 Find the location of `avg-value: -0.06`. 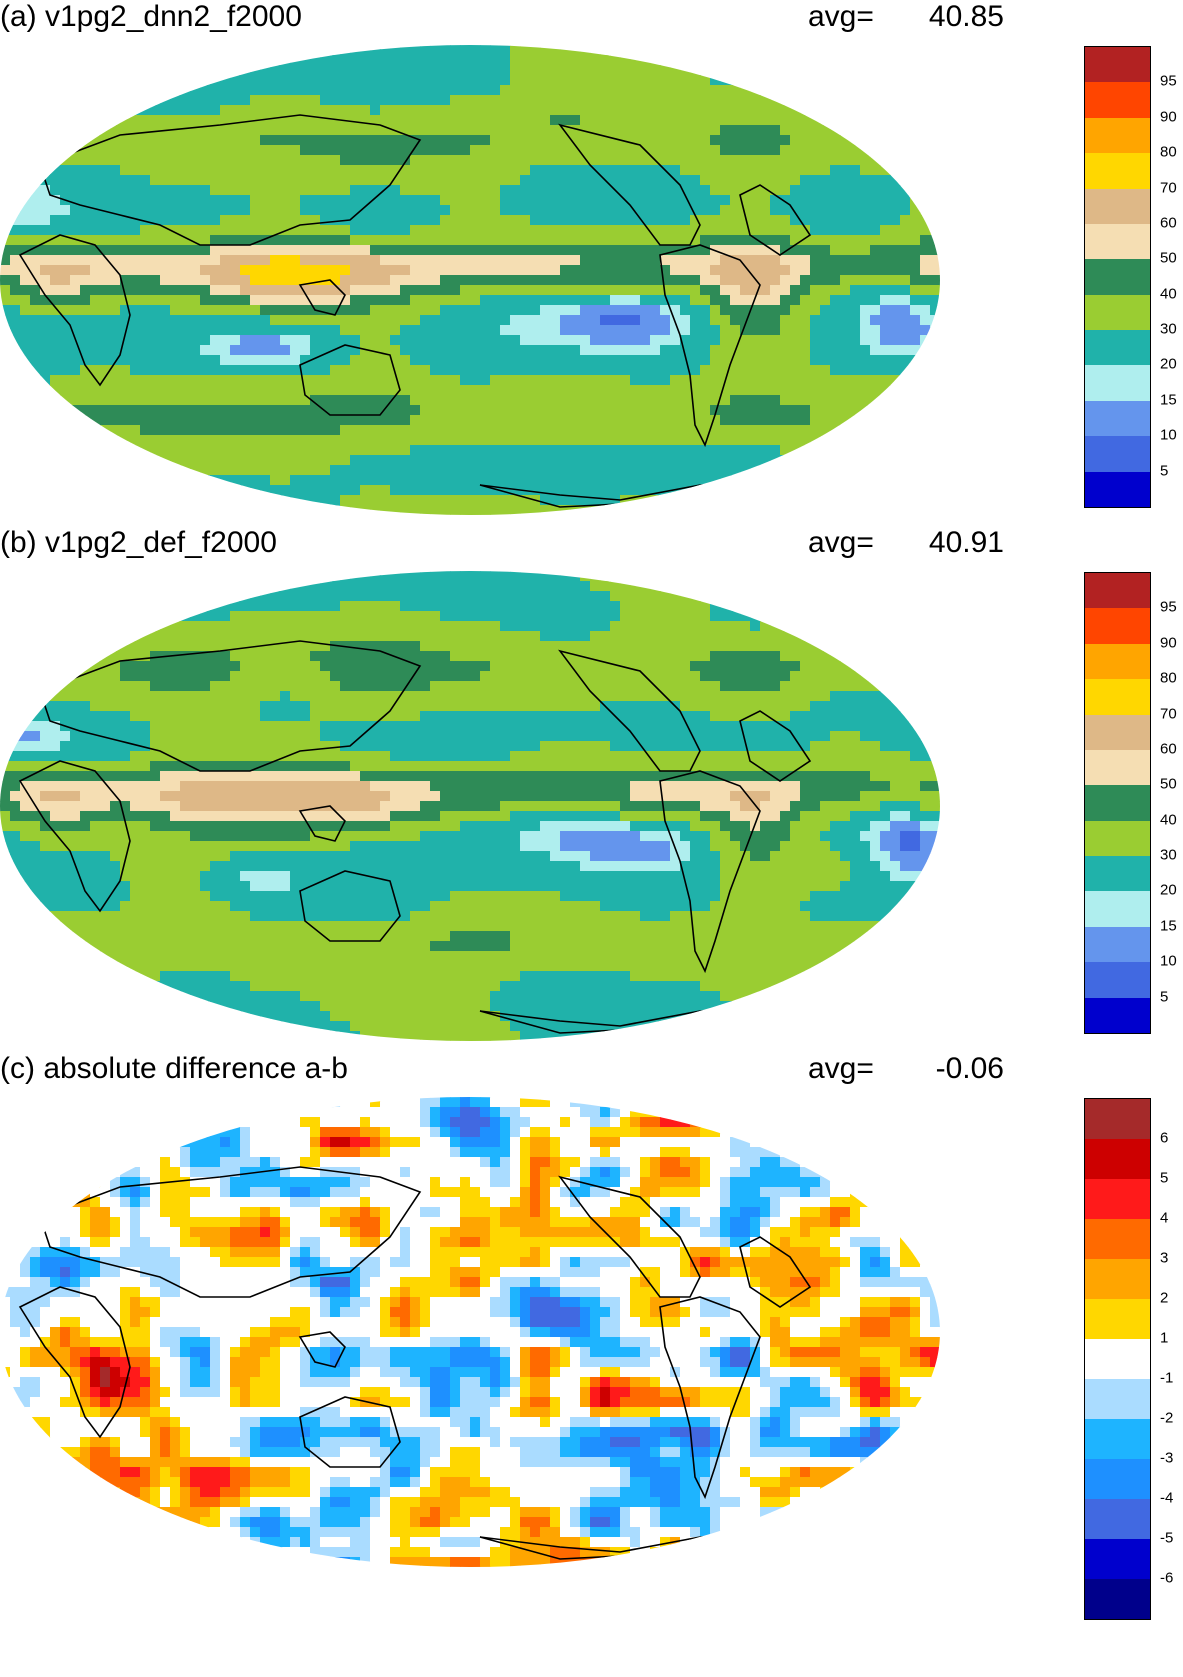

avg-value: -0.06 is located at coordinates (969, 1068).